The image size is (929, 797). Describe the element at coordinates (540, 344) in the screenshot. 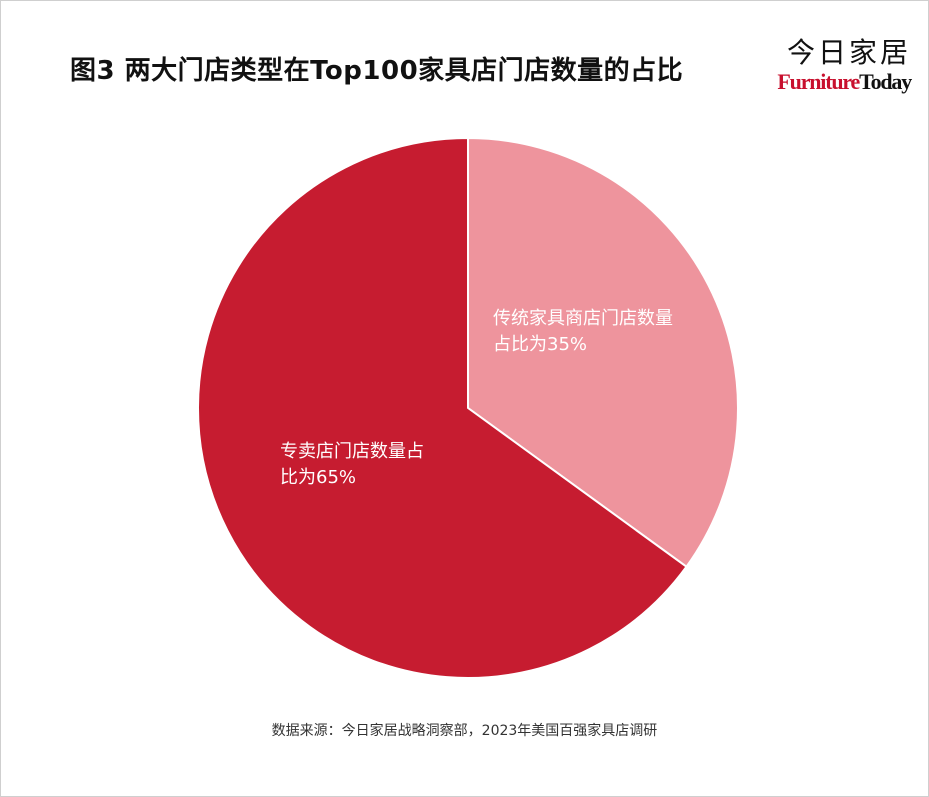

I see `pie-slice-label-line: 占比为35%` at that location.